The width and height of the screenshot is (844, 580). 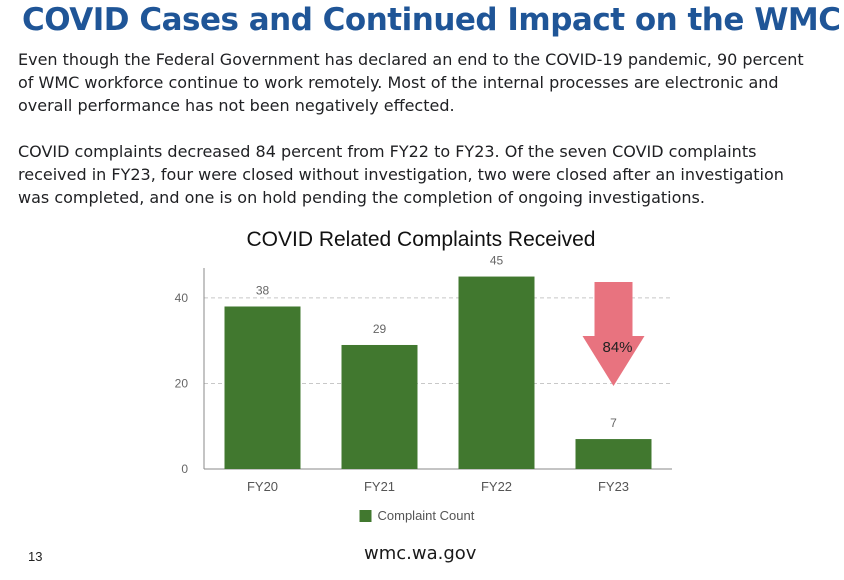 What do you see at coordinates (613, 486) in the screenshot?
I see `x-tick-label: FY23` at bounding box center [613, 486].